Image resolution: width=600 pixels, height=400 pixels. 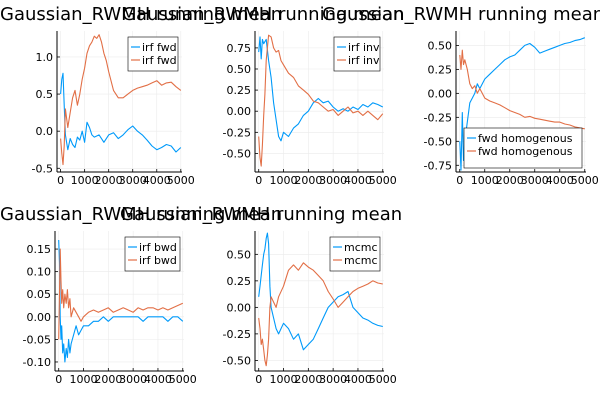 What do you see at coordinates (39, 272) in the screenshot?
I see `y-tick-label: 0.10` at bounding box center [39, 272].